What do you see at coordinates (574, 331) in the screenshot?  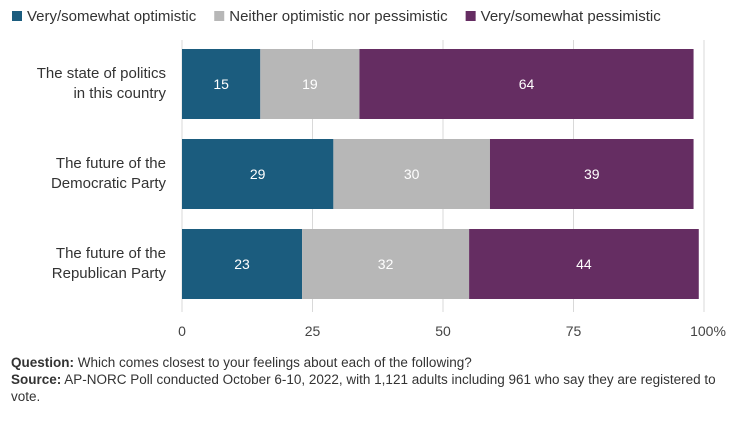 I see `x-tick-label-75: 75` at bounding box center [574, 331].